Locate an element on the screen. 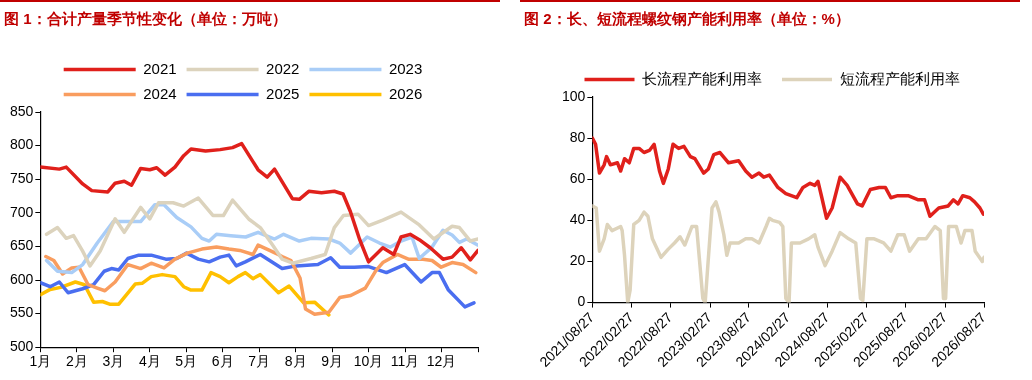 The image size is (1032, 380). y-tick-label: 750 is located at coordinates (22, 178).